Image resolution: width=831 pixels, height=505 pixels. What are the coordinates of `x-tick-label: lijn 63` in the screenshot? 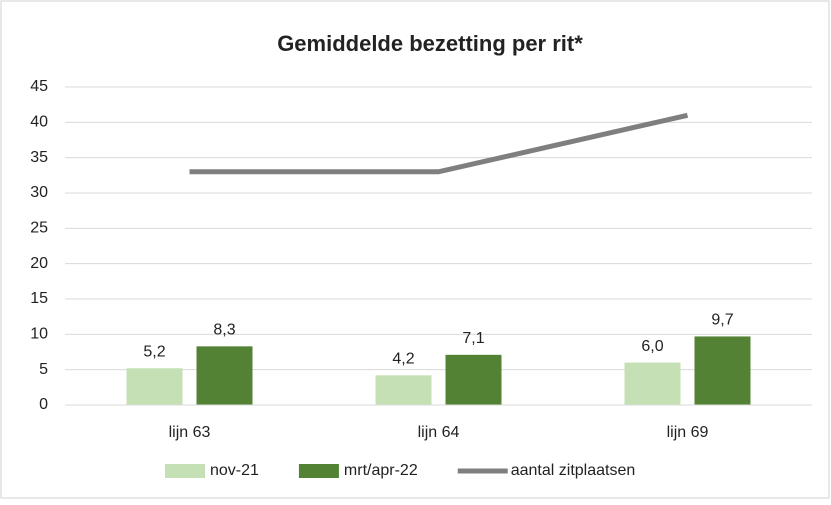 It's located at (190, 432).